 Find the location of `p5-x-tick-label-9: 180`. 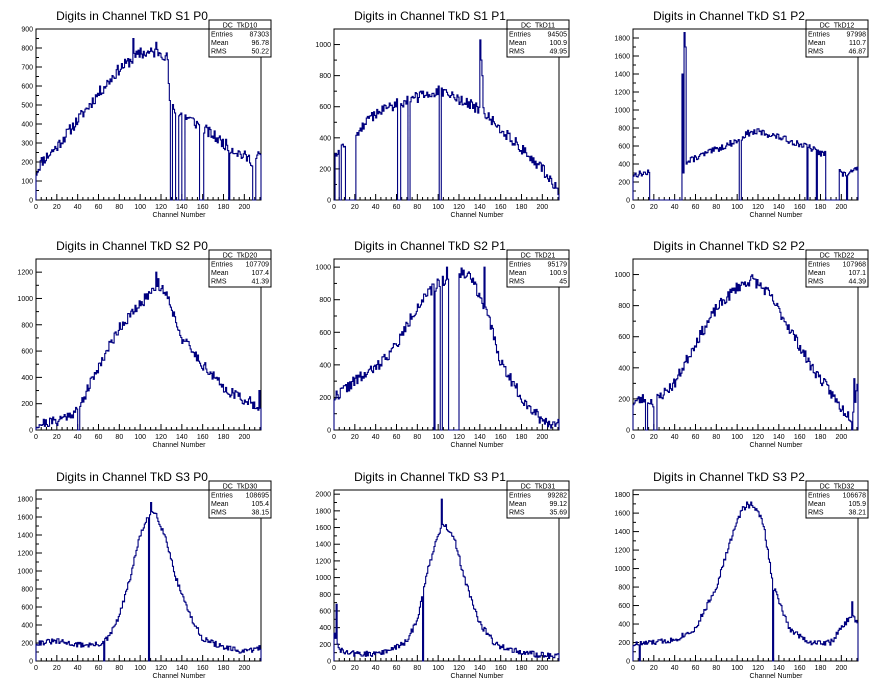

p5-x-tick-label-9: 180 is located at coordinates (522, 437).